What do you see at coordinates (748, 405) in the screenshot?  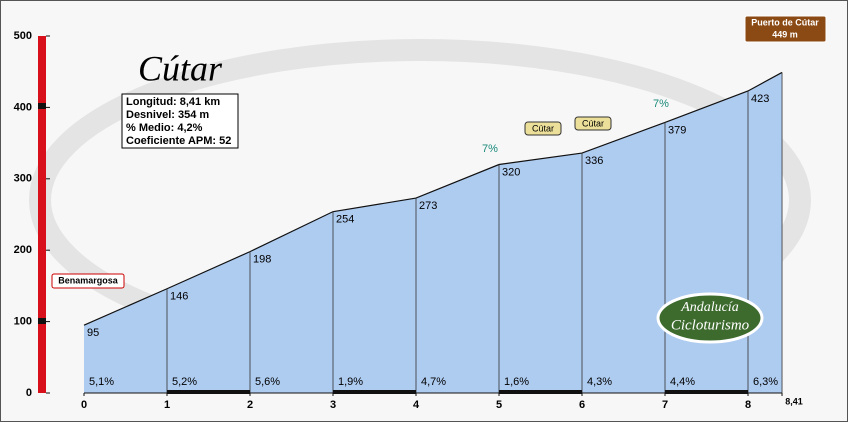 I see `x-tick-label: 8` at bounding box center [748, 405].